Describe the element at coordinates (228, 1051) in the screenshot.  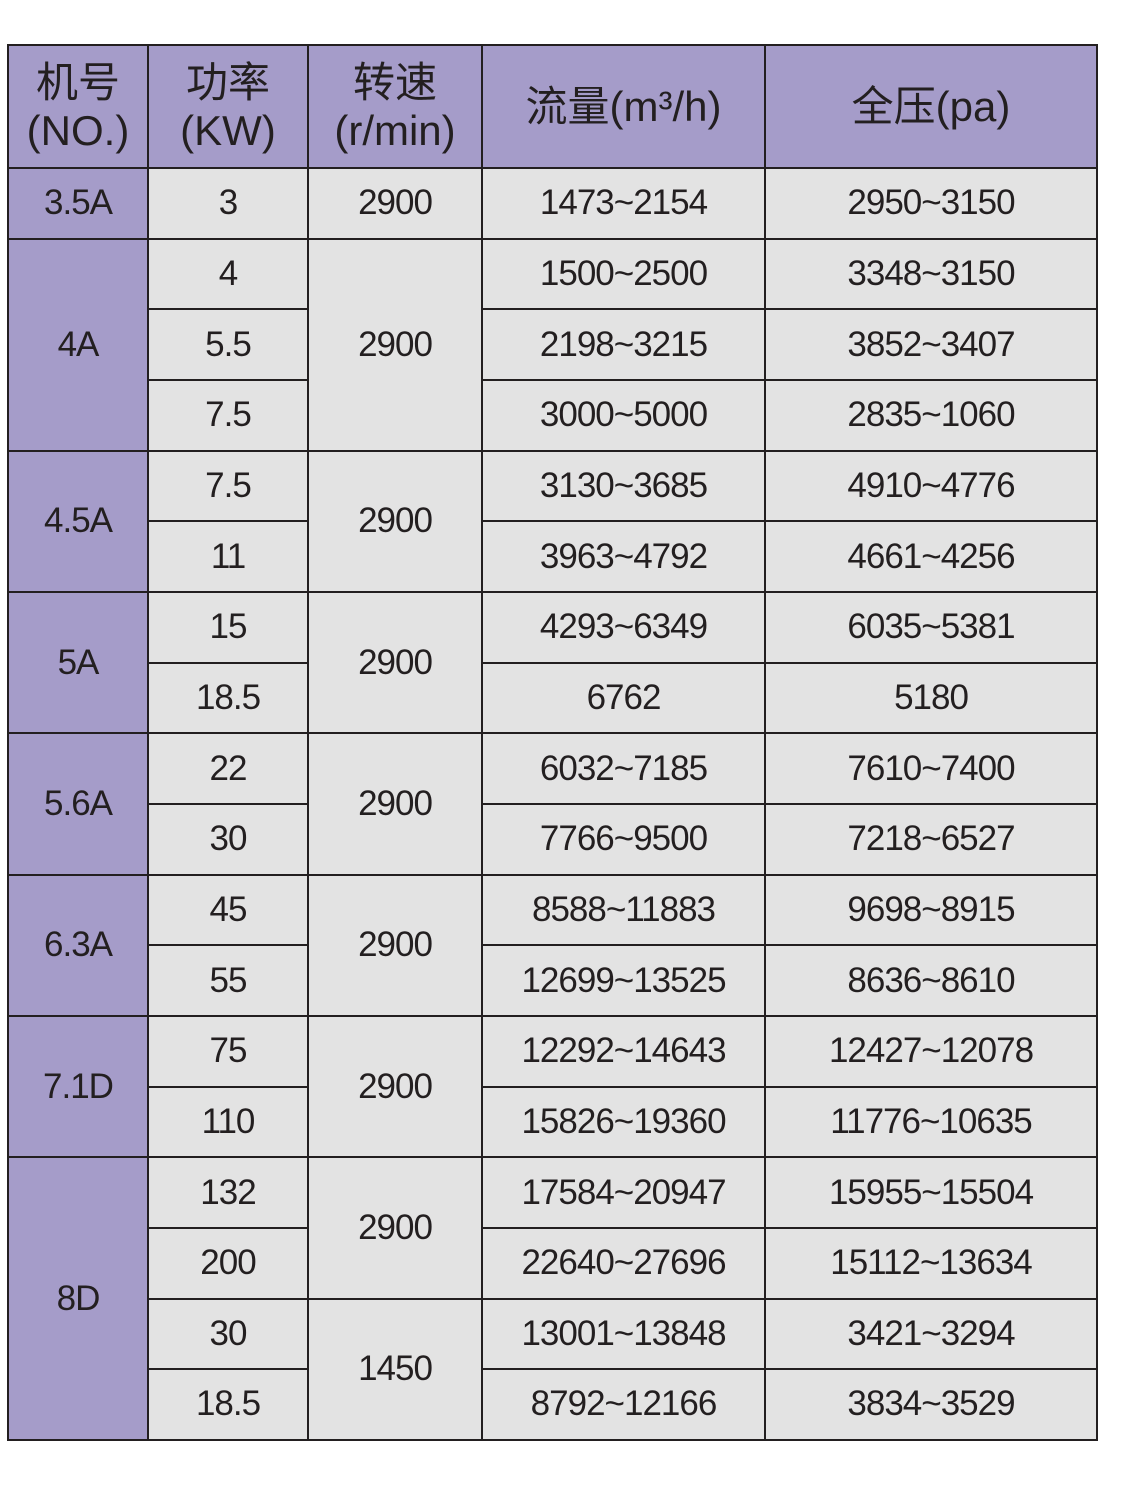
I see `power-cell: 75` at that location.